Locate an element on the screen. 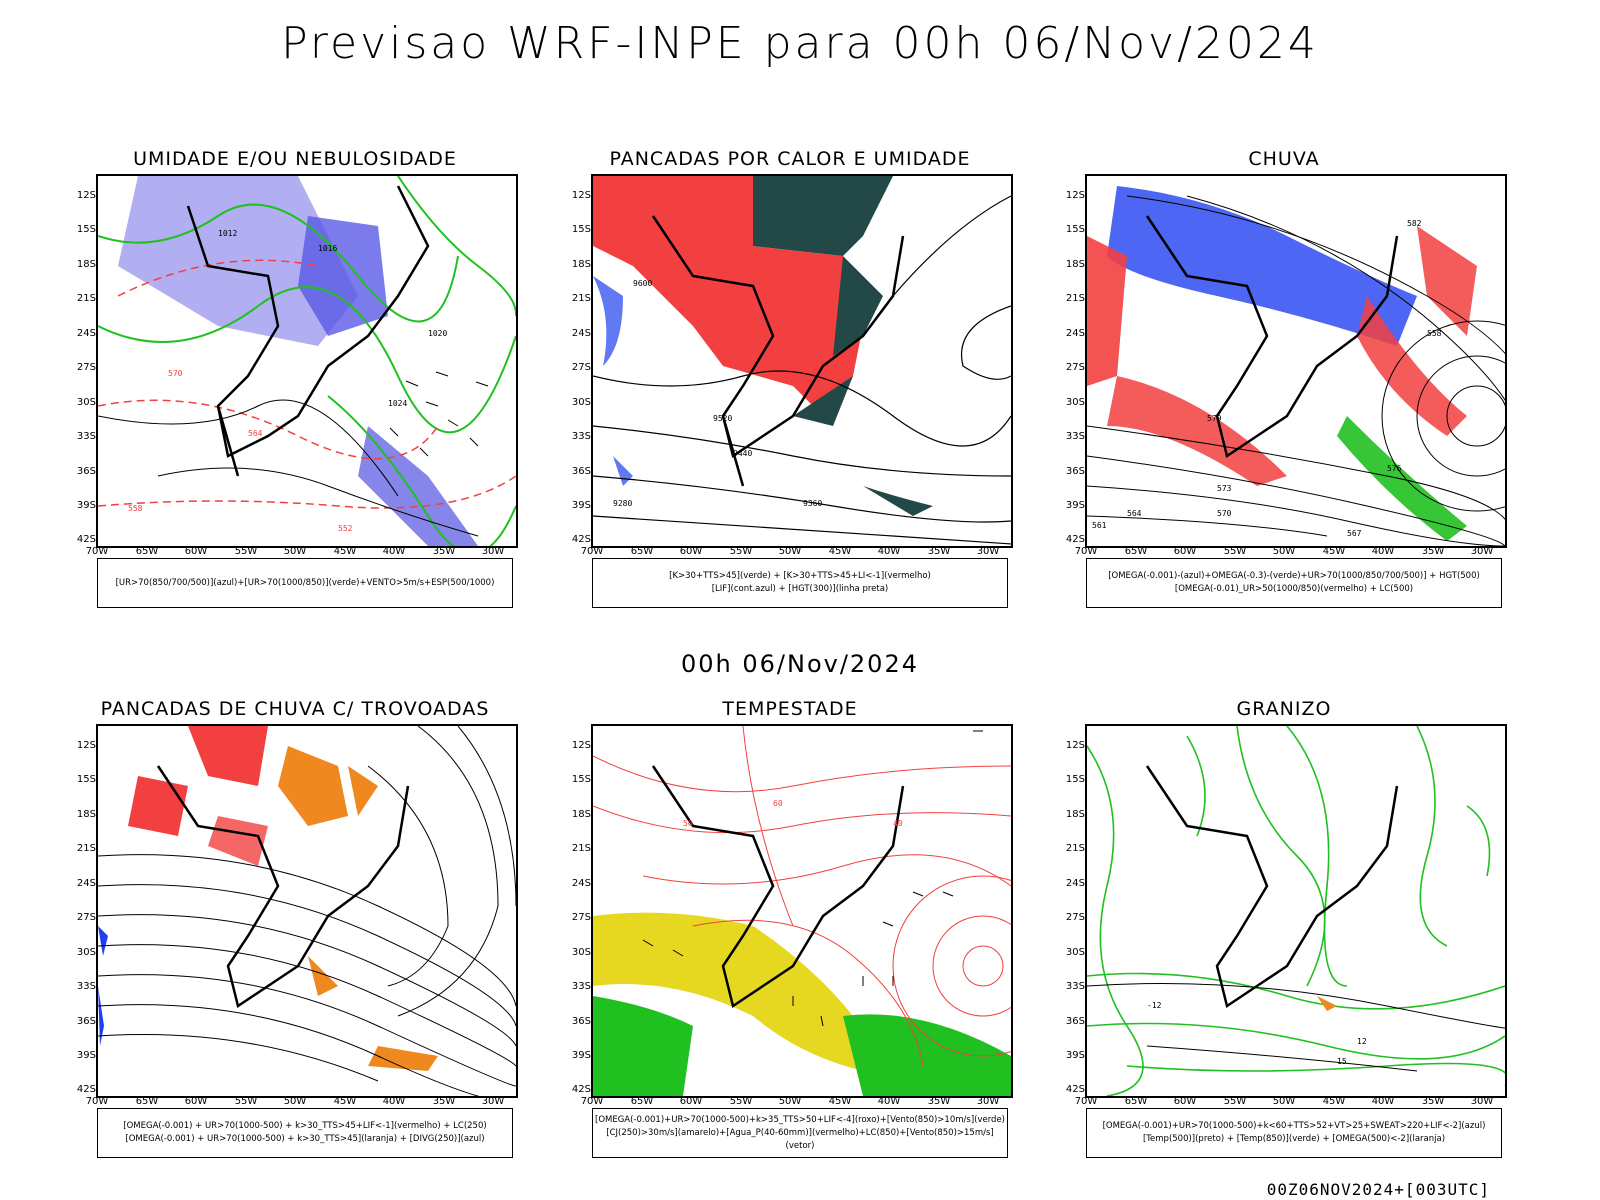 Image resolution: width=1600 pixels, height=1200 pixels. contour-label: 9600 is located at coordinates (642, 283).